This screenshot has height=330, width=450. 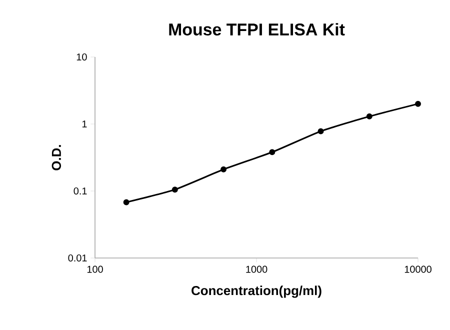 I want to click on y-tick-label: 0.1, so click(x=80, y=191).